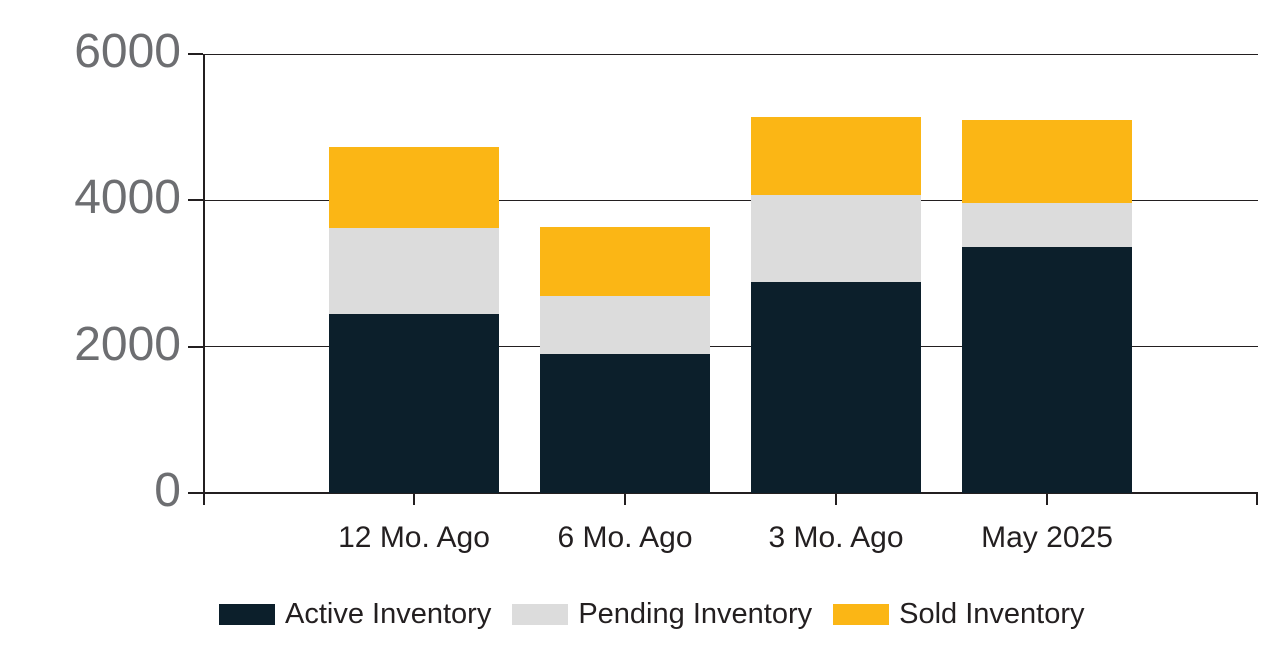 The width and height of the screenshot is (1261, 663). What do you see at coordinates (127, 344) in the screenshot?
I see `y-axis-tick-label: 2000` at bounding box center [127, 344].